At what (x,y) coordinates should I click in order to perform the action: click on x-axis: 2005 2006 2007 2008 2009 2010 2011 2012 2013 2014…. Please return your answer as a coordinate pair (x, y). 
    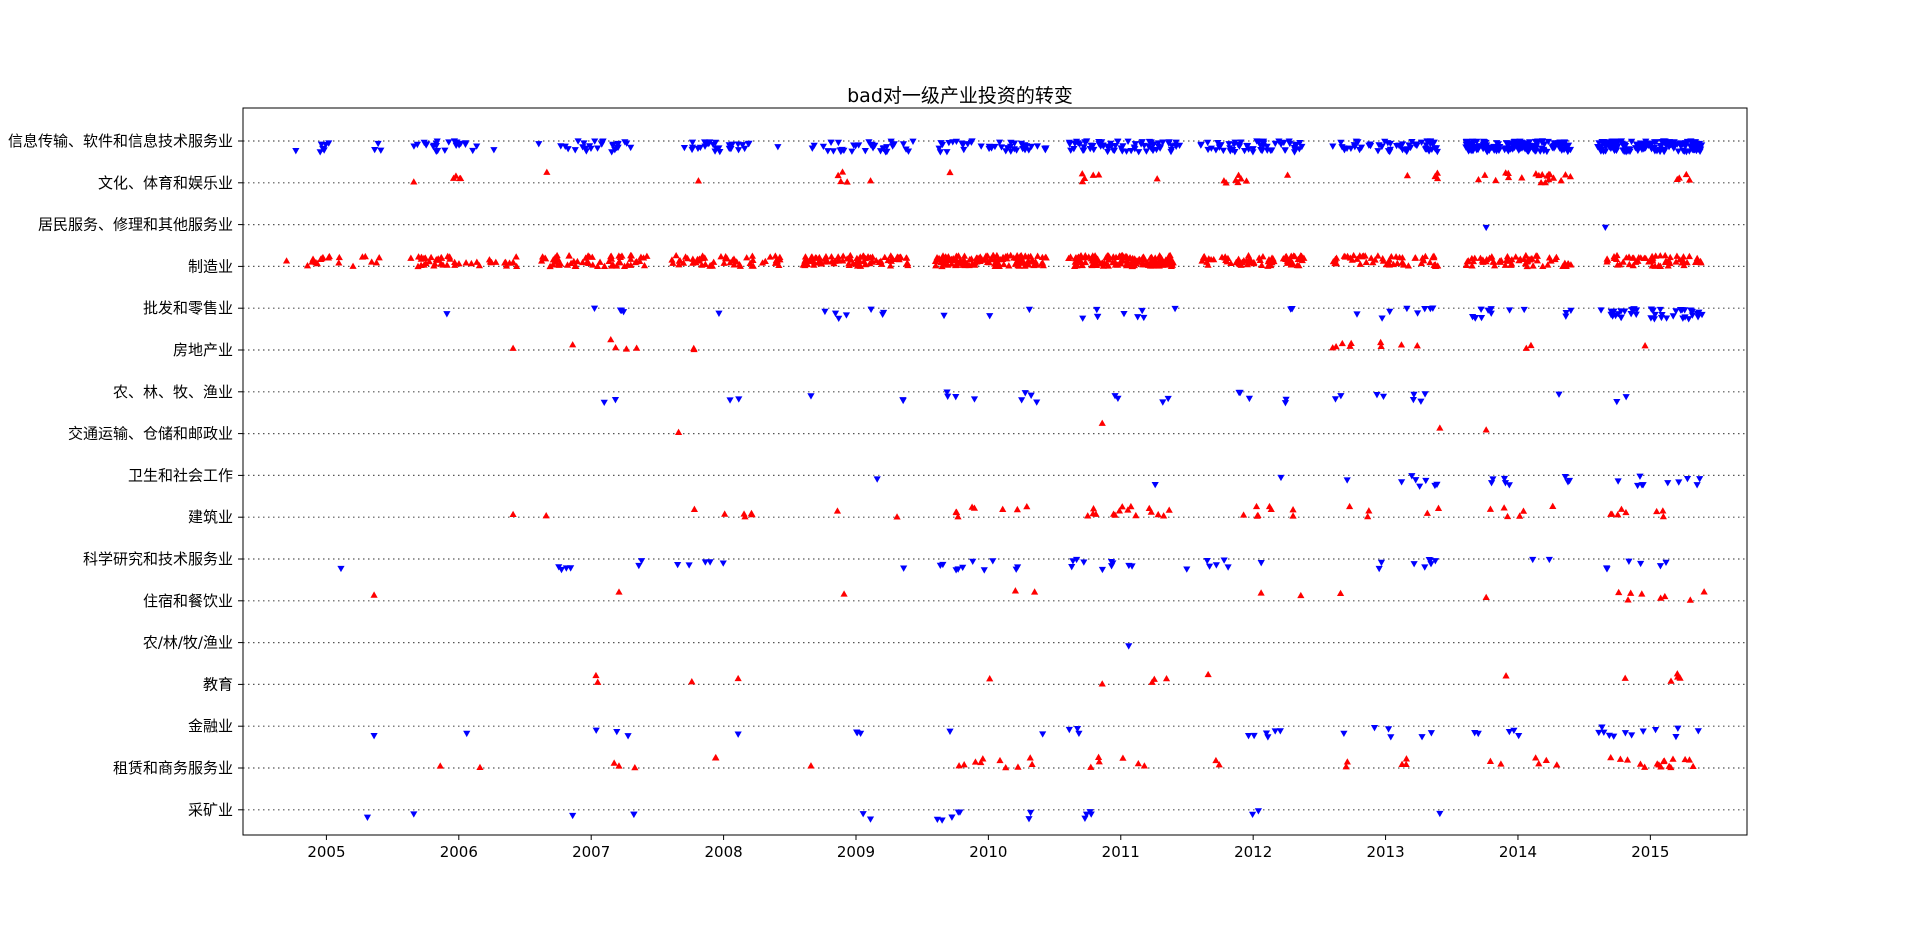
    Looking at the image, I should click on (988, 848).